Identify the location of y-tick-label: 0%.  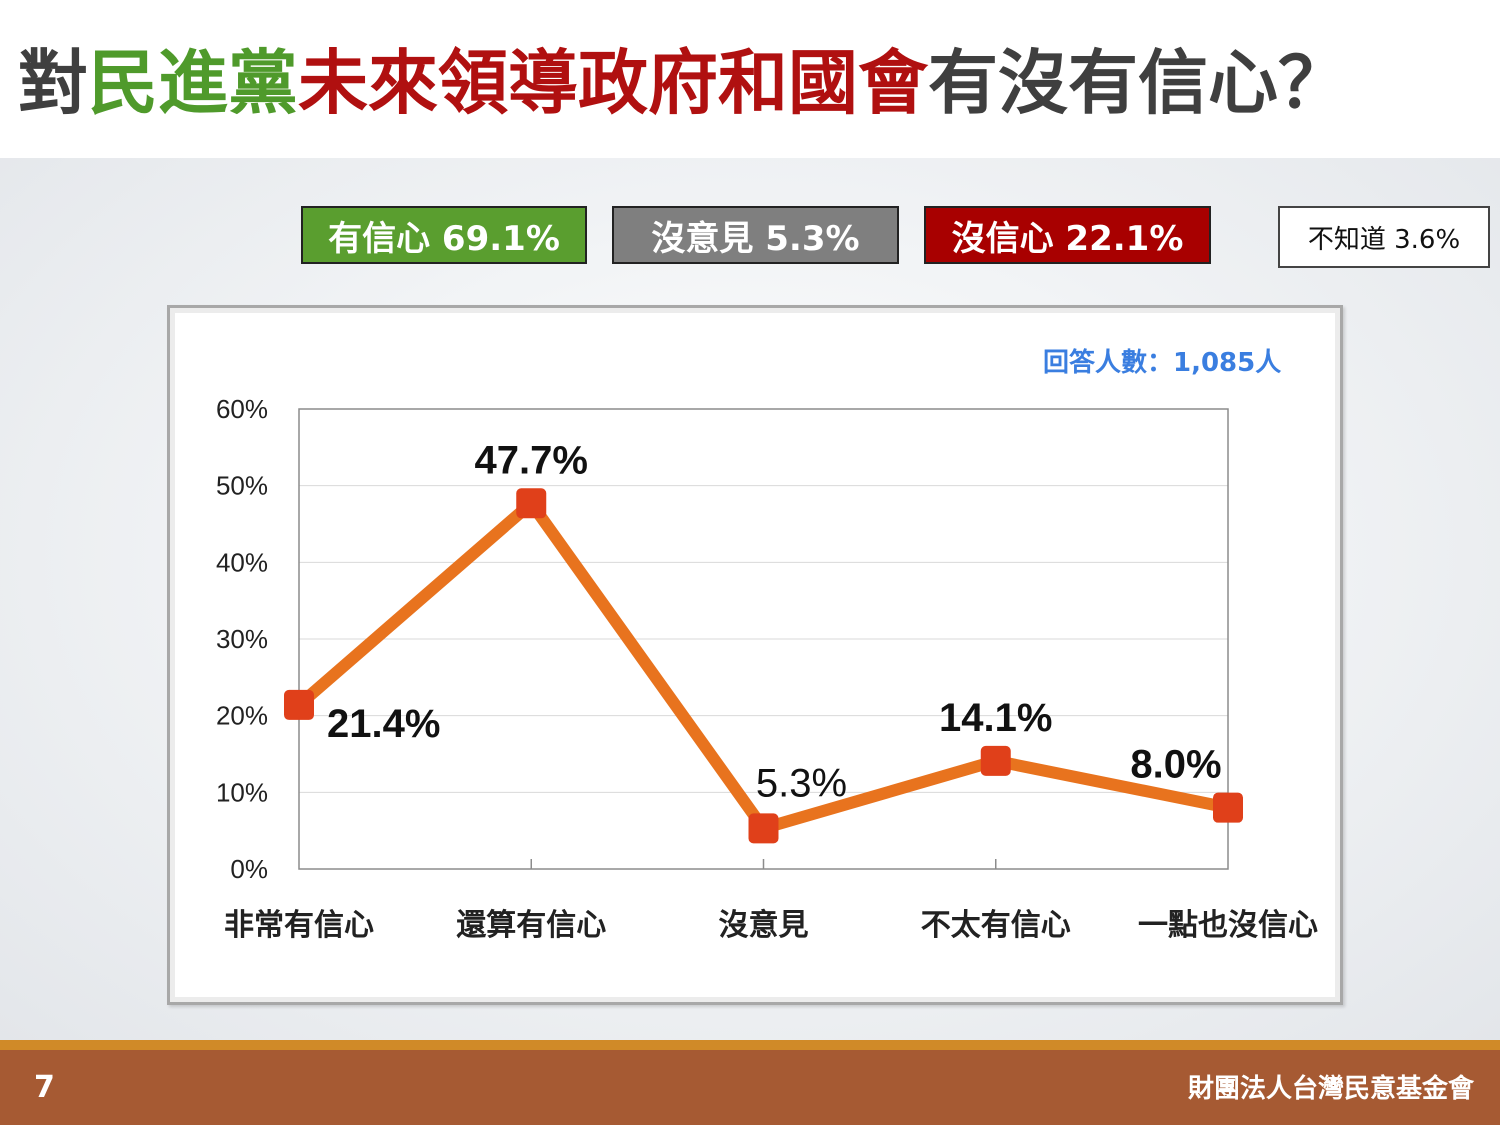
(249, 869).